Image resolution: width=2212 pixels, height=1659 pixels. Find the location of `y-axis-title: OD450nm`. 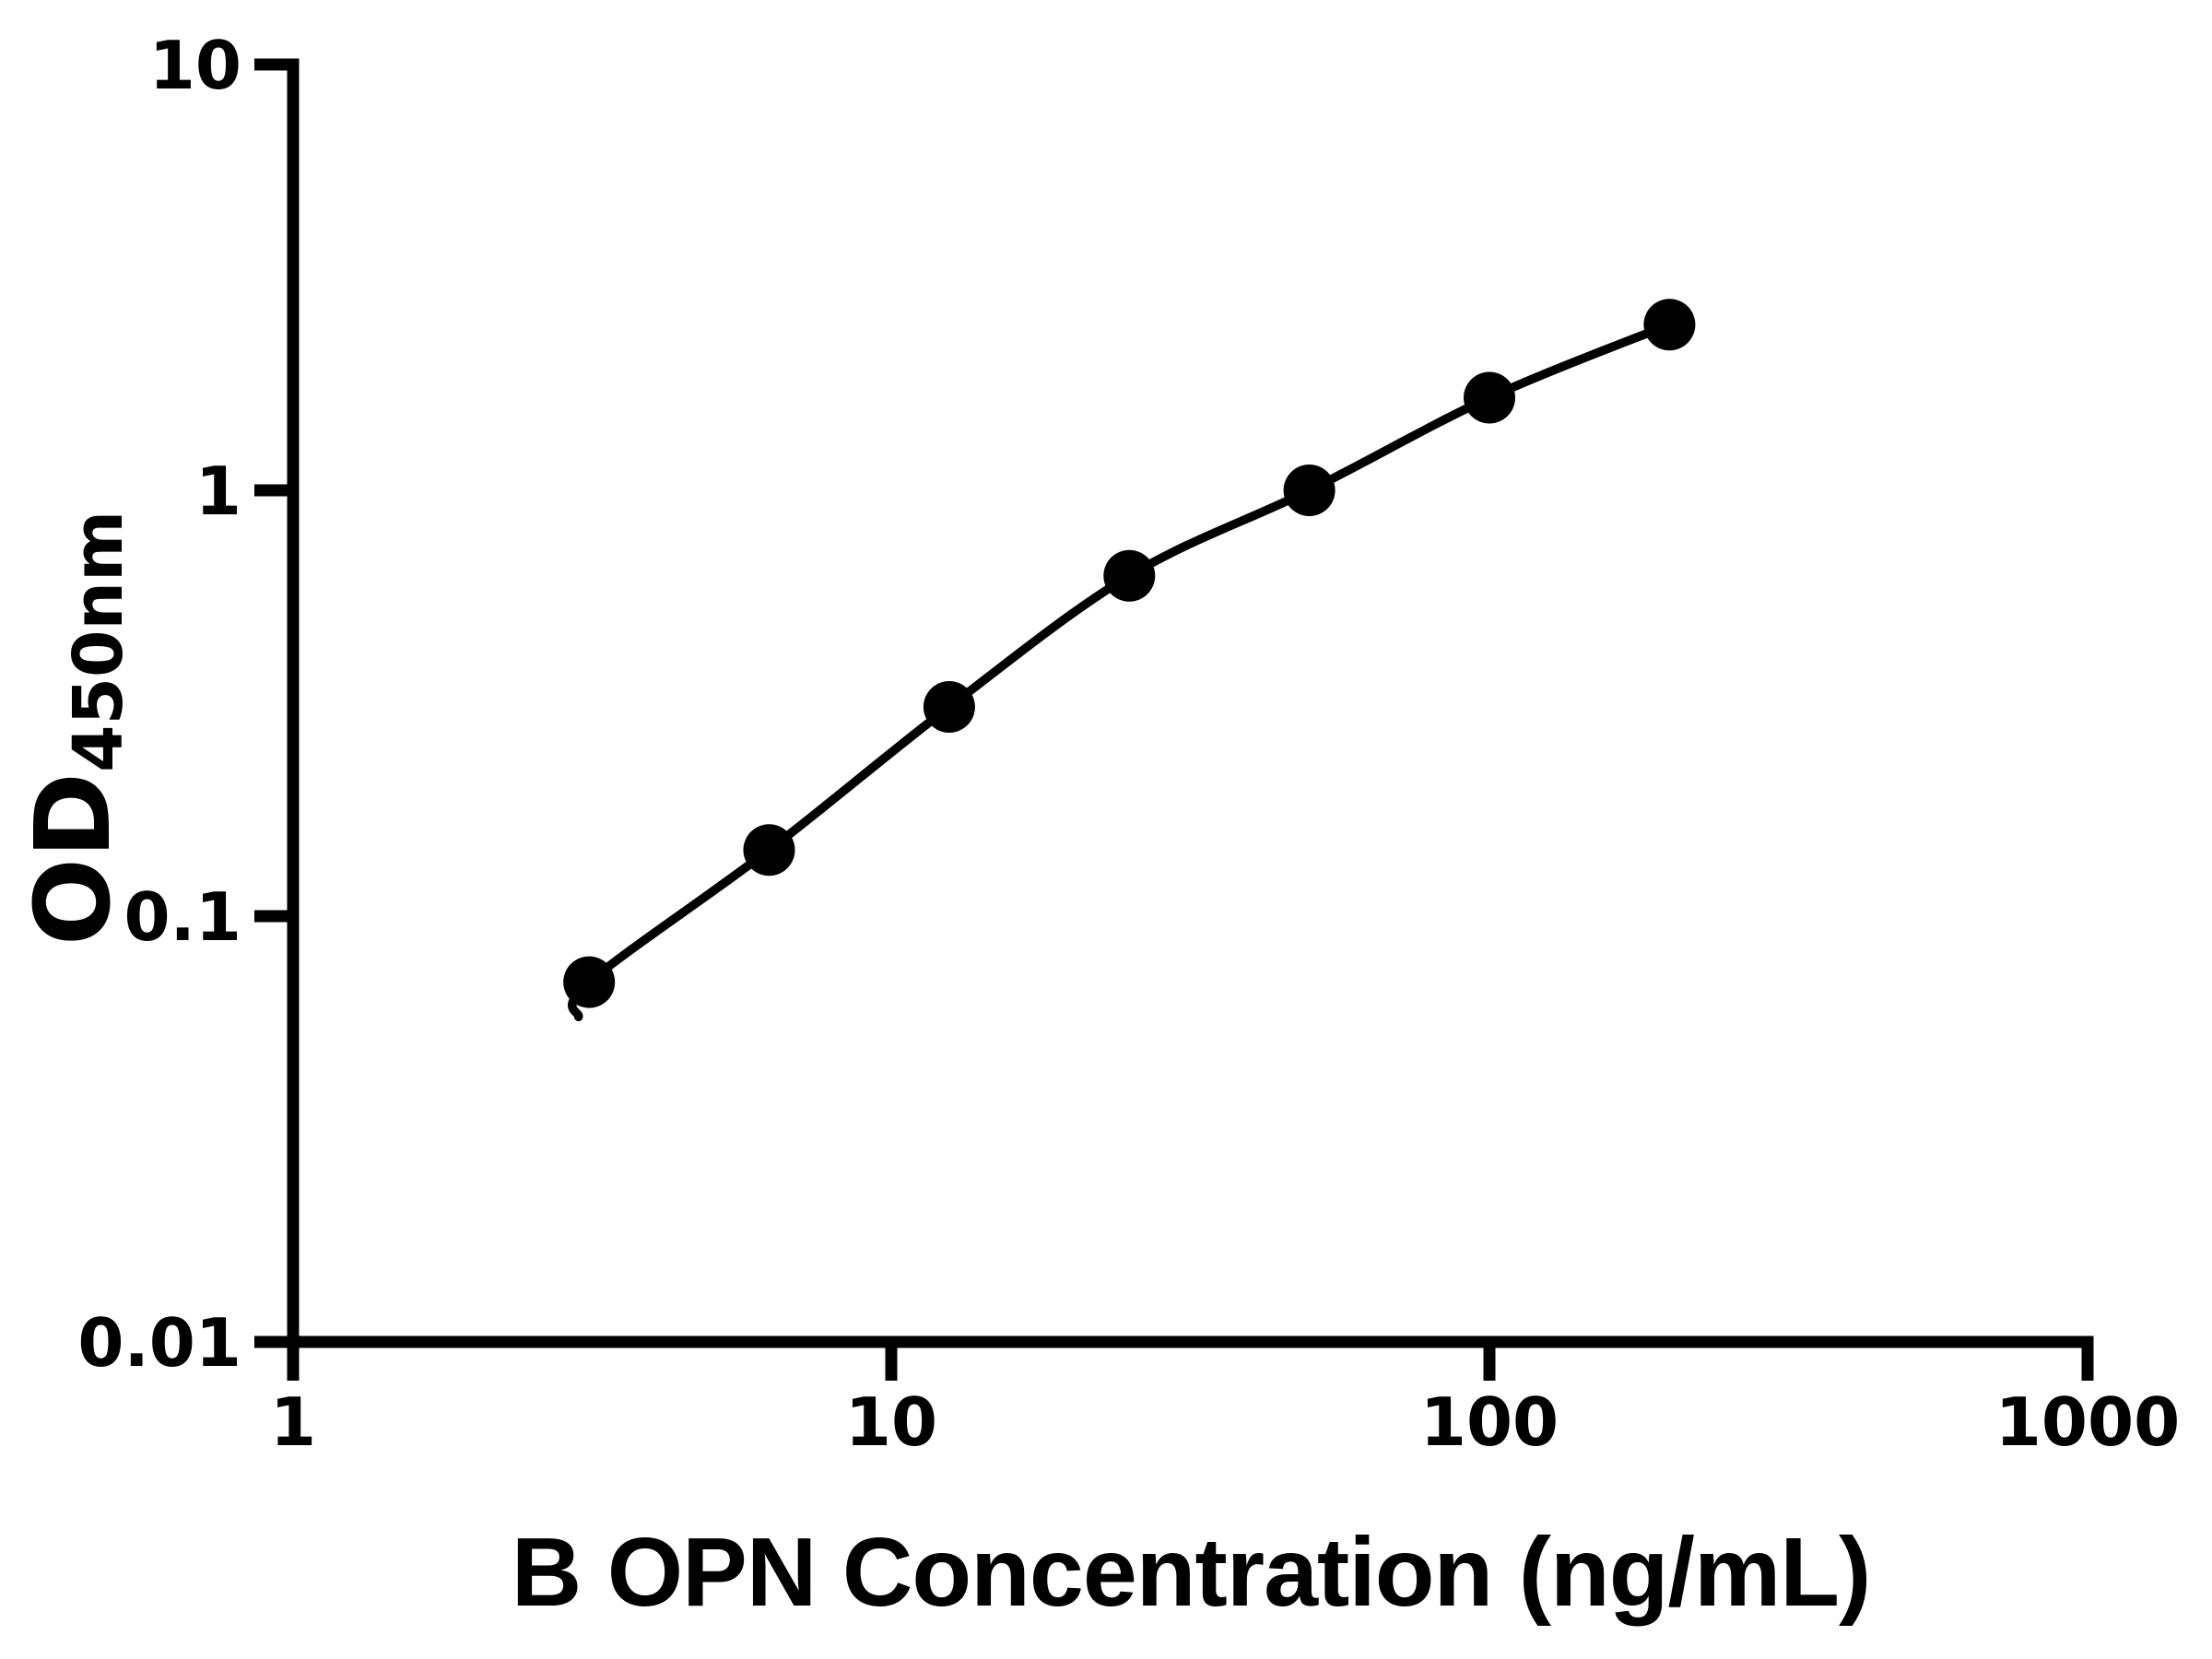

y-axis-title: OD450nm is located at coordinates (76, 728).